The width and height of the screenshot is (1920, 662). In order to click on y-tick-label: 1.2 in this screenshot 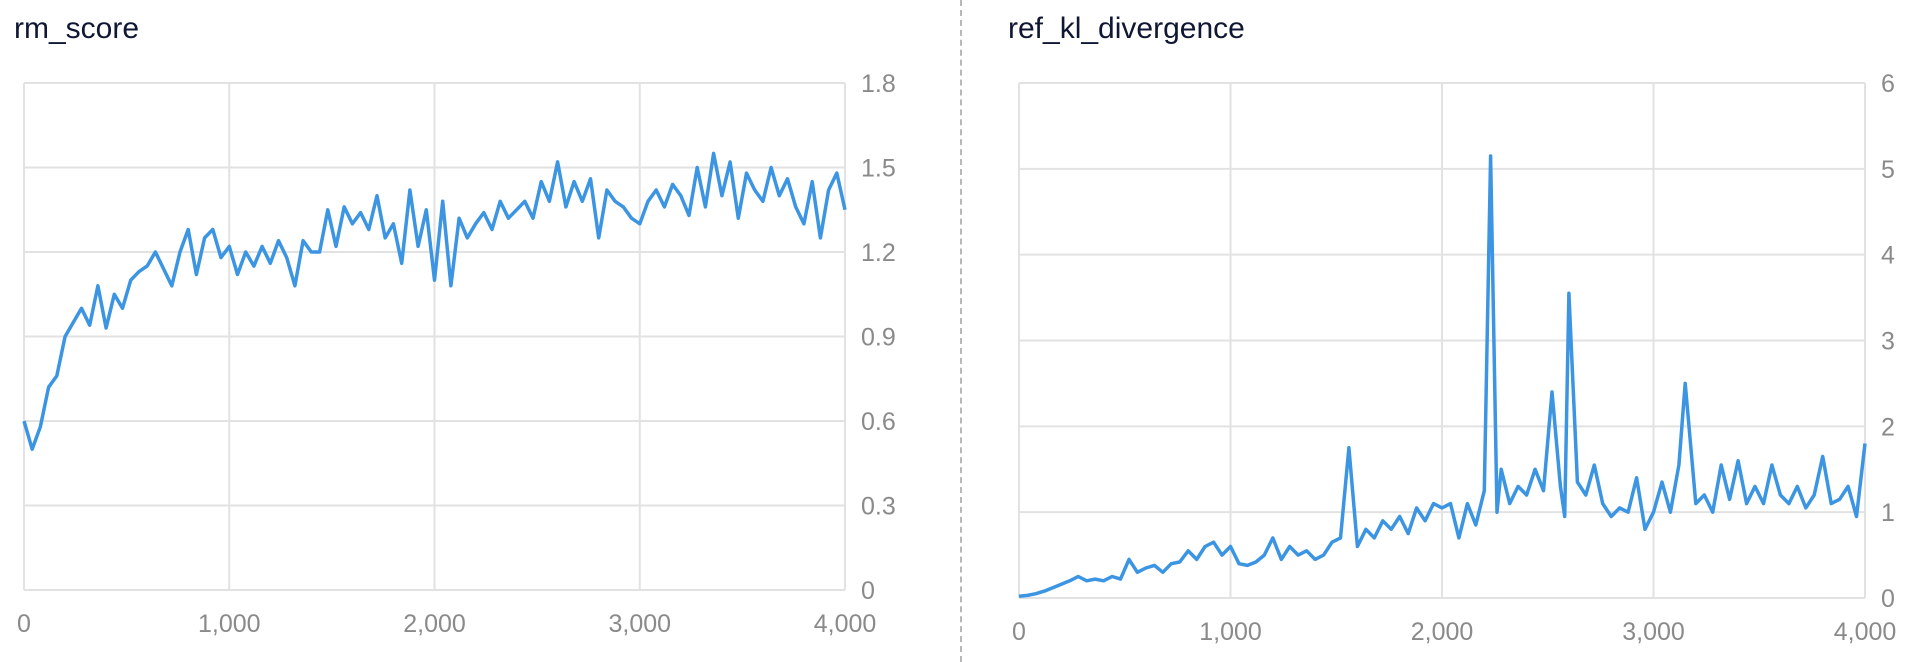, I will do `click(878, 253)`.